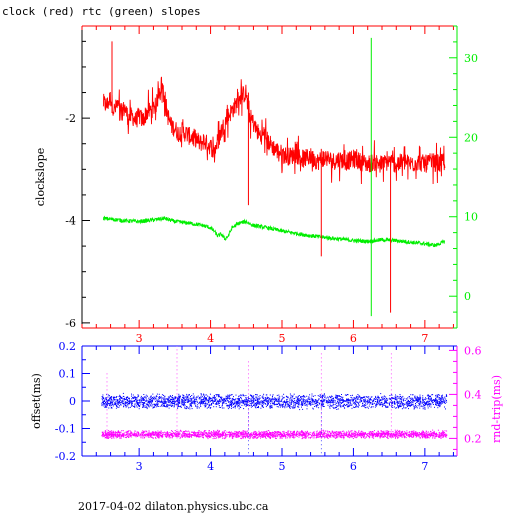 The width and height of the screenshot is (512, 517). Describe the element at coordinates (274, 130) in the screenshot. I see `series-red-line` at that location.